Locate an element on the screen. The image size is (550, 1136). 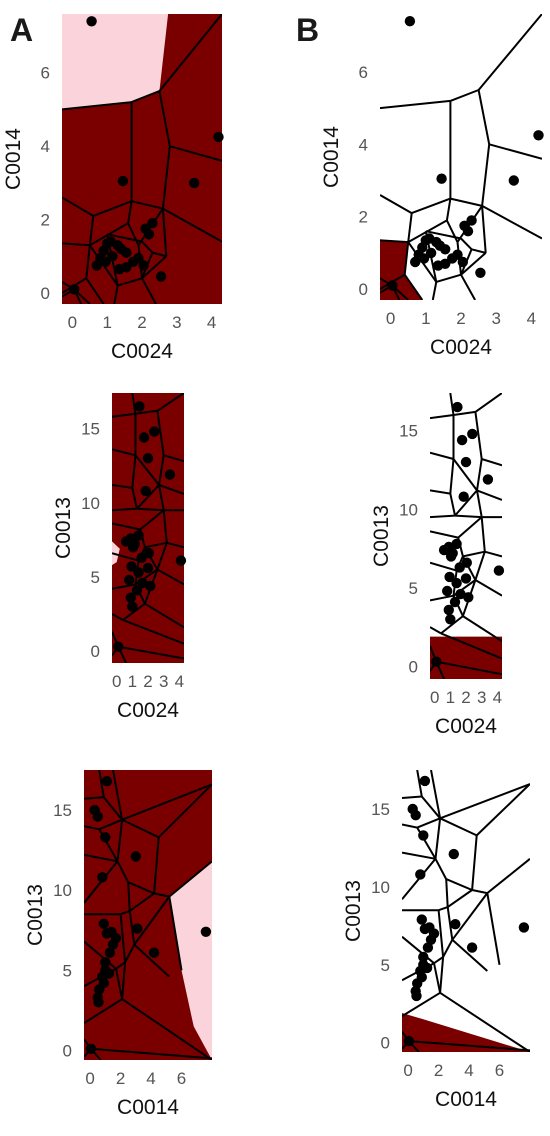
x-tick-label: 4 is located at coordinates (150, 1078).